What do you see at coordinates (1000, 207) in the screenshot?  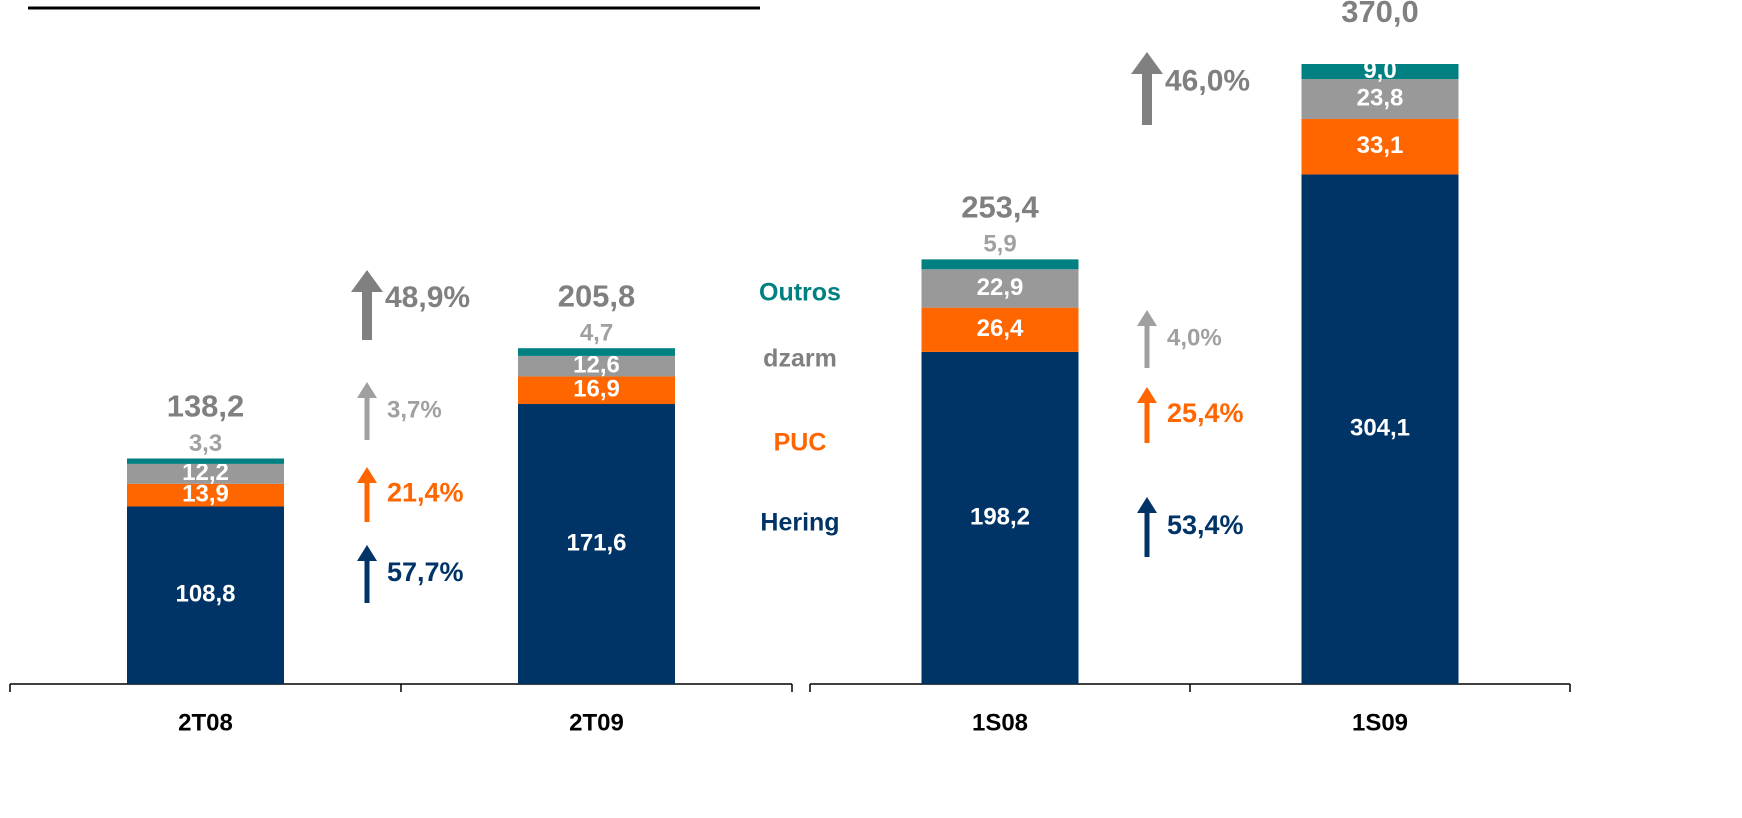 I see `total-label: 253,4` at bounding box center [1000, 207].